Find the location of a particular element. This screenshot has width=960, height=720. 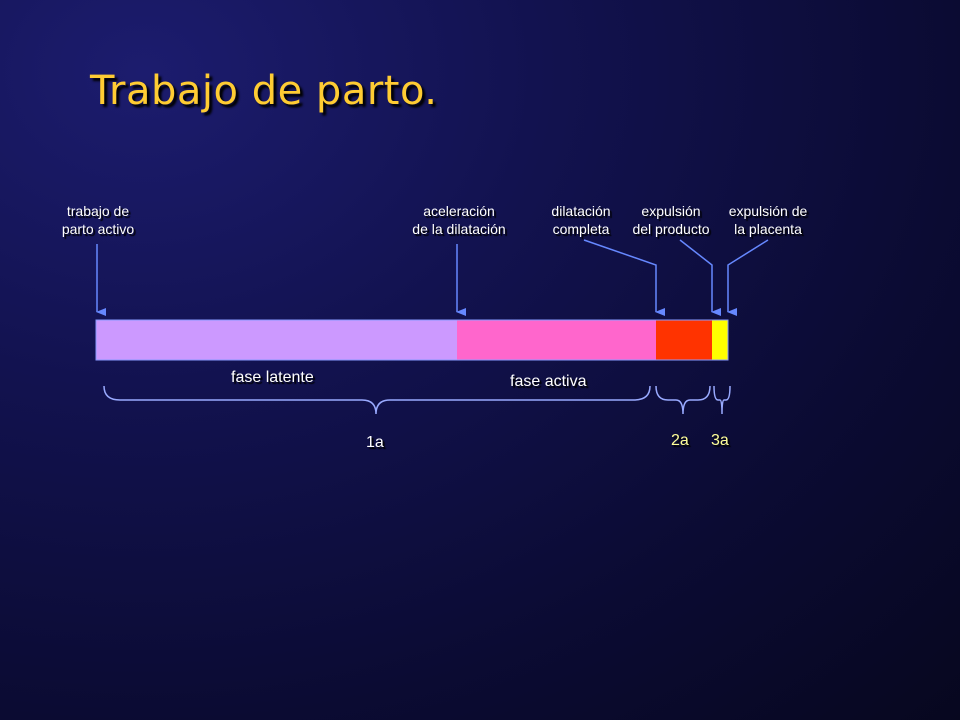

event-label-line2: parto activo is located at coordinates (98, 229).